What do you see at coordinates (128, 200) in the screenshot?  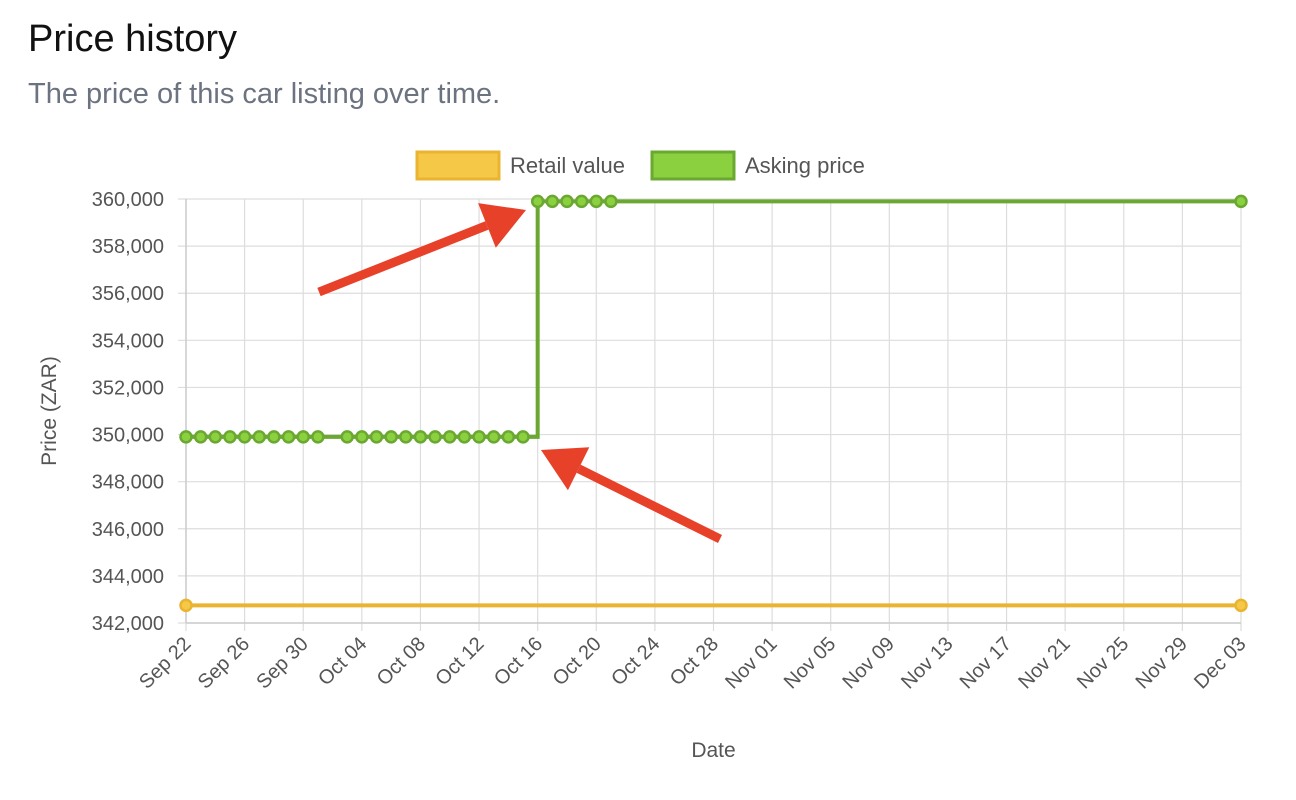 I see `y-tick-label: 360,000` at bounding box center [128, 200].